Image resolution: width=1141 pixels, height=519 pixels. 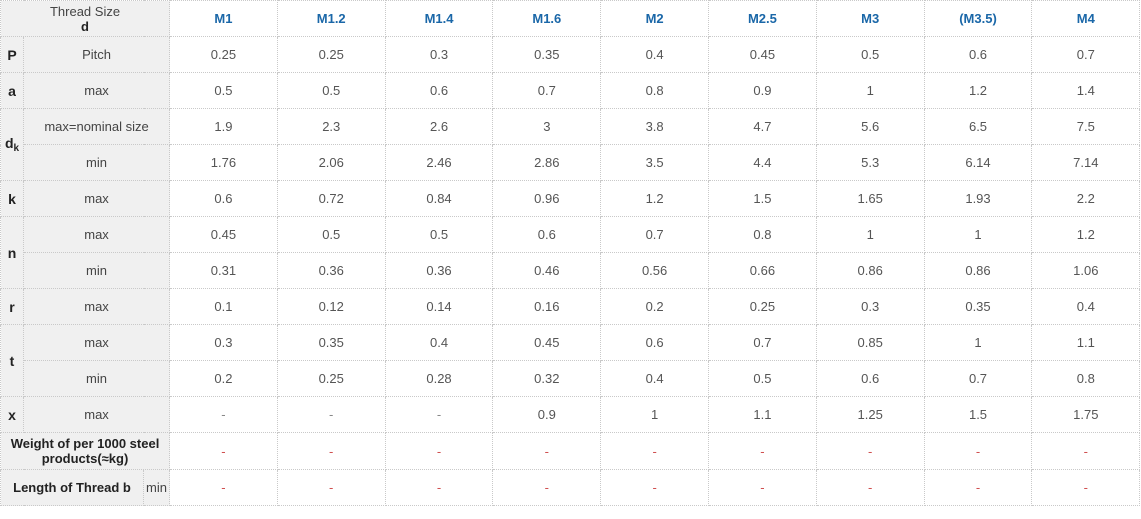 What do you see at coordinates (547, 342) in the screenshot?
I see `value-cell: 0.45` at bounding box center [547, 342].